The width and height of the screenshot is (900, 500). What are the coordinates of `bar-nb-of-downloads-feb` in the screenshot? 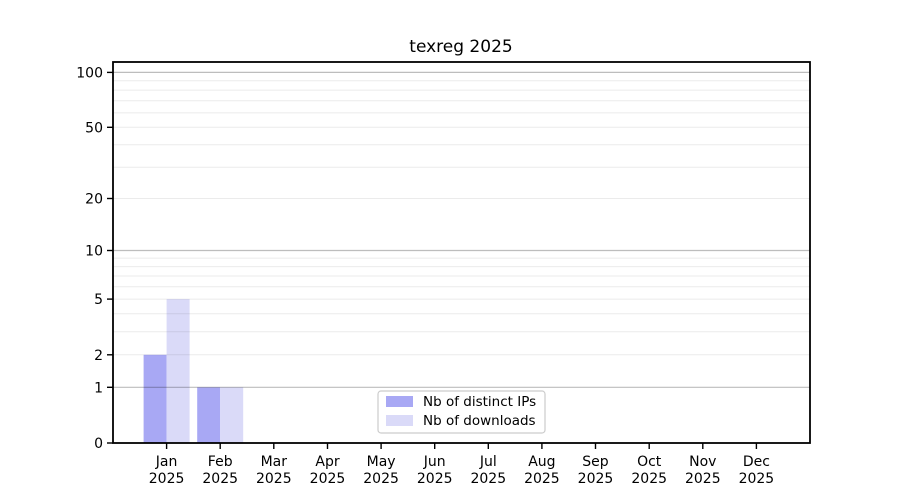 It's located at (232, 415).